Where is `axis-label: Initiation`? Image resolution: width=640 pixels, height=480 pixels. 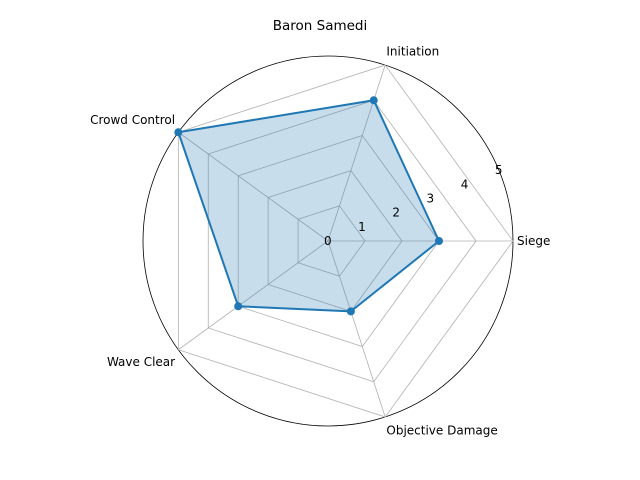
axis-label: Initiation is located at coordinates (412, 51).